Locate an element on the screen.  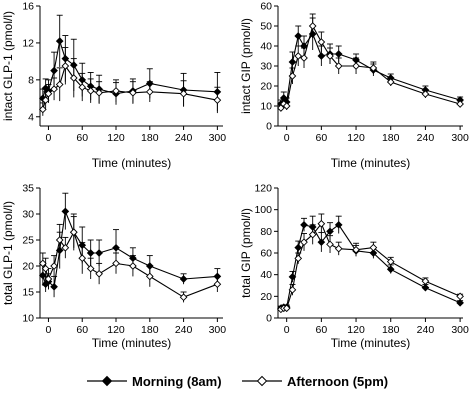
y-tick-label: 0 is located at coordinates (269, 319).